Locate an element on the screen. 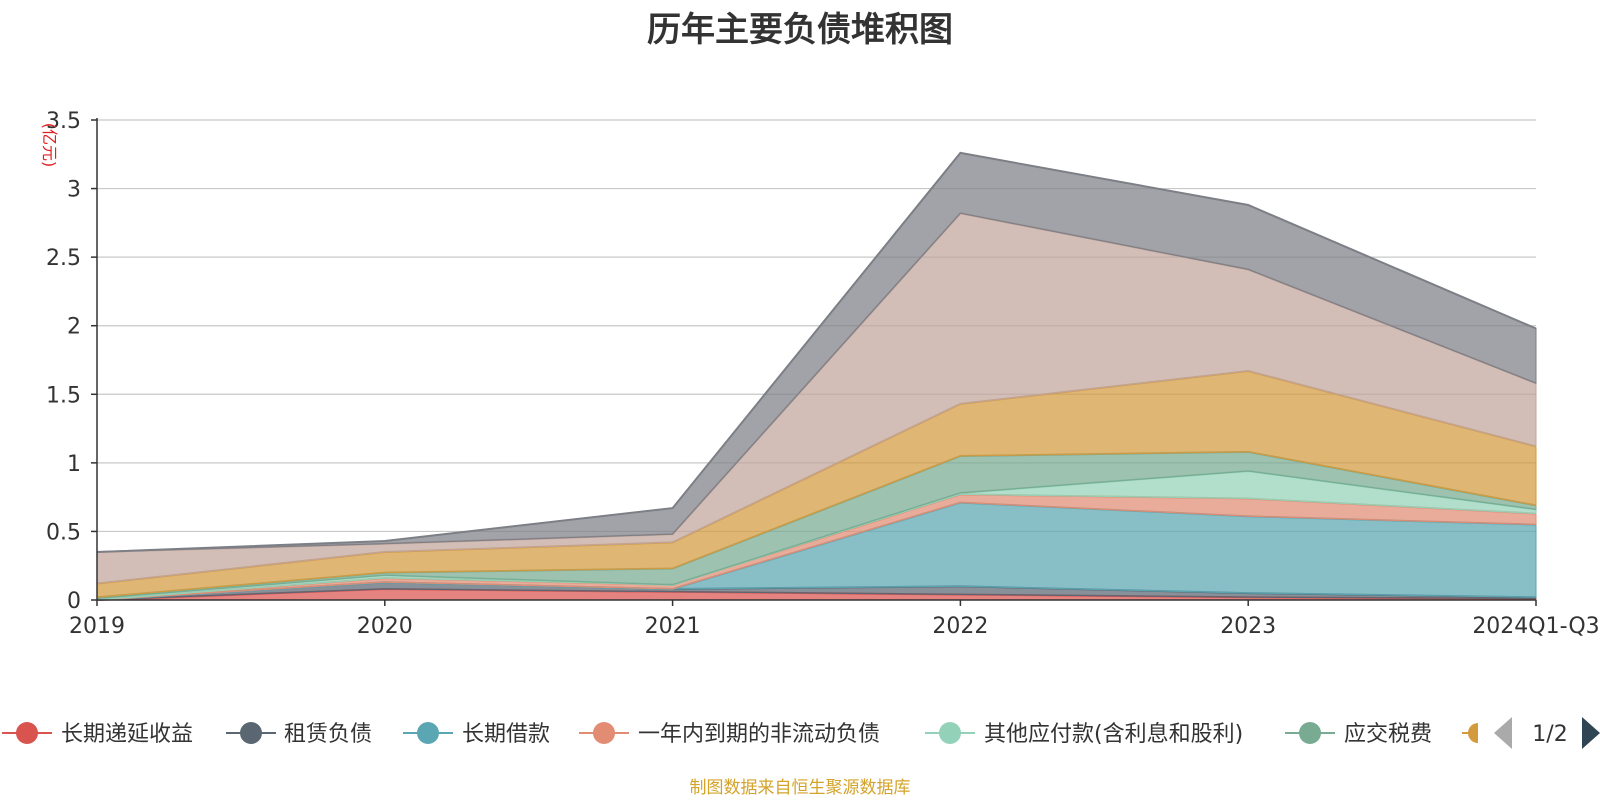  next-page-arrow-icon is located at coordinates (1591, 733).